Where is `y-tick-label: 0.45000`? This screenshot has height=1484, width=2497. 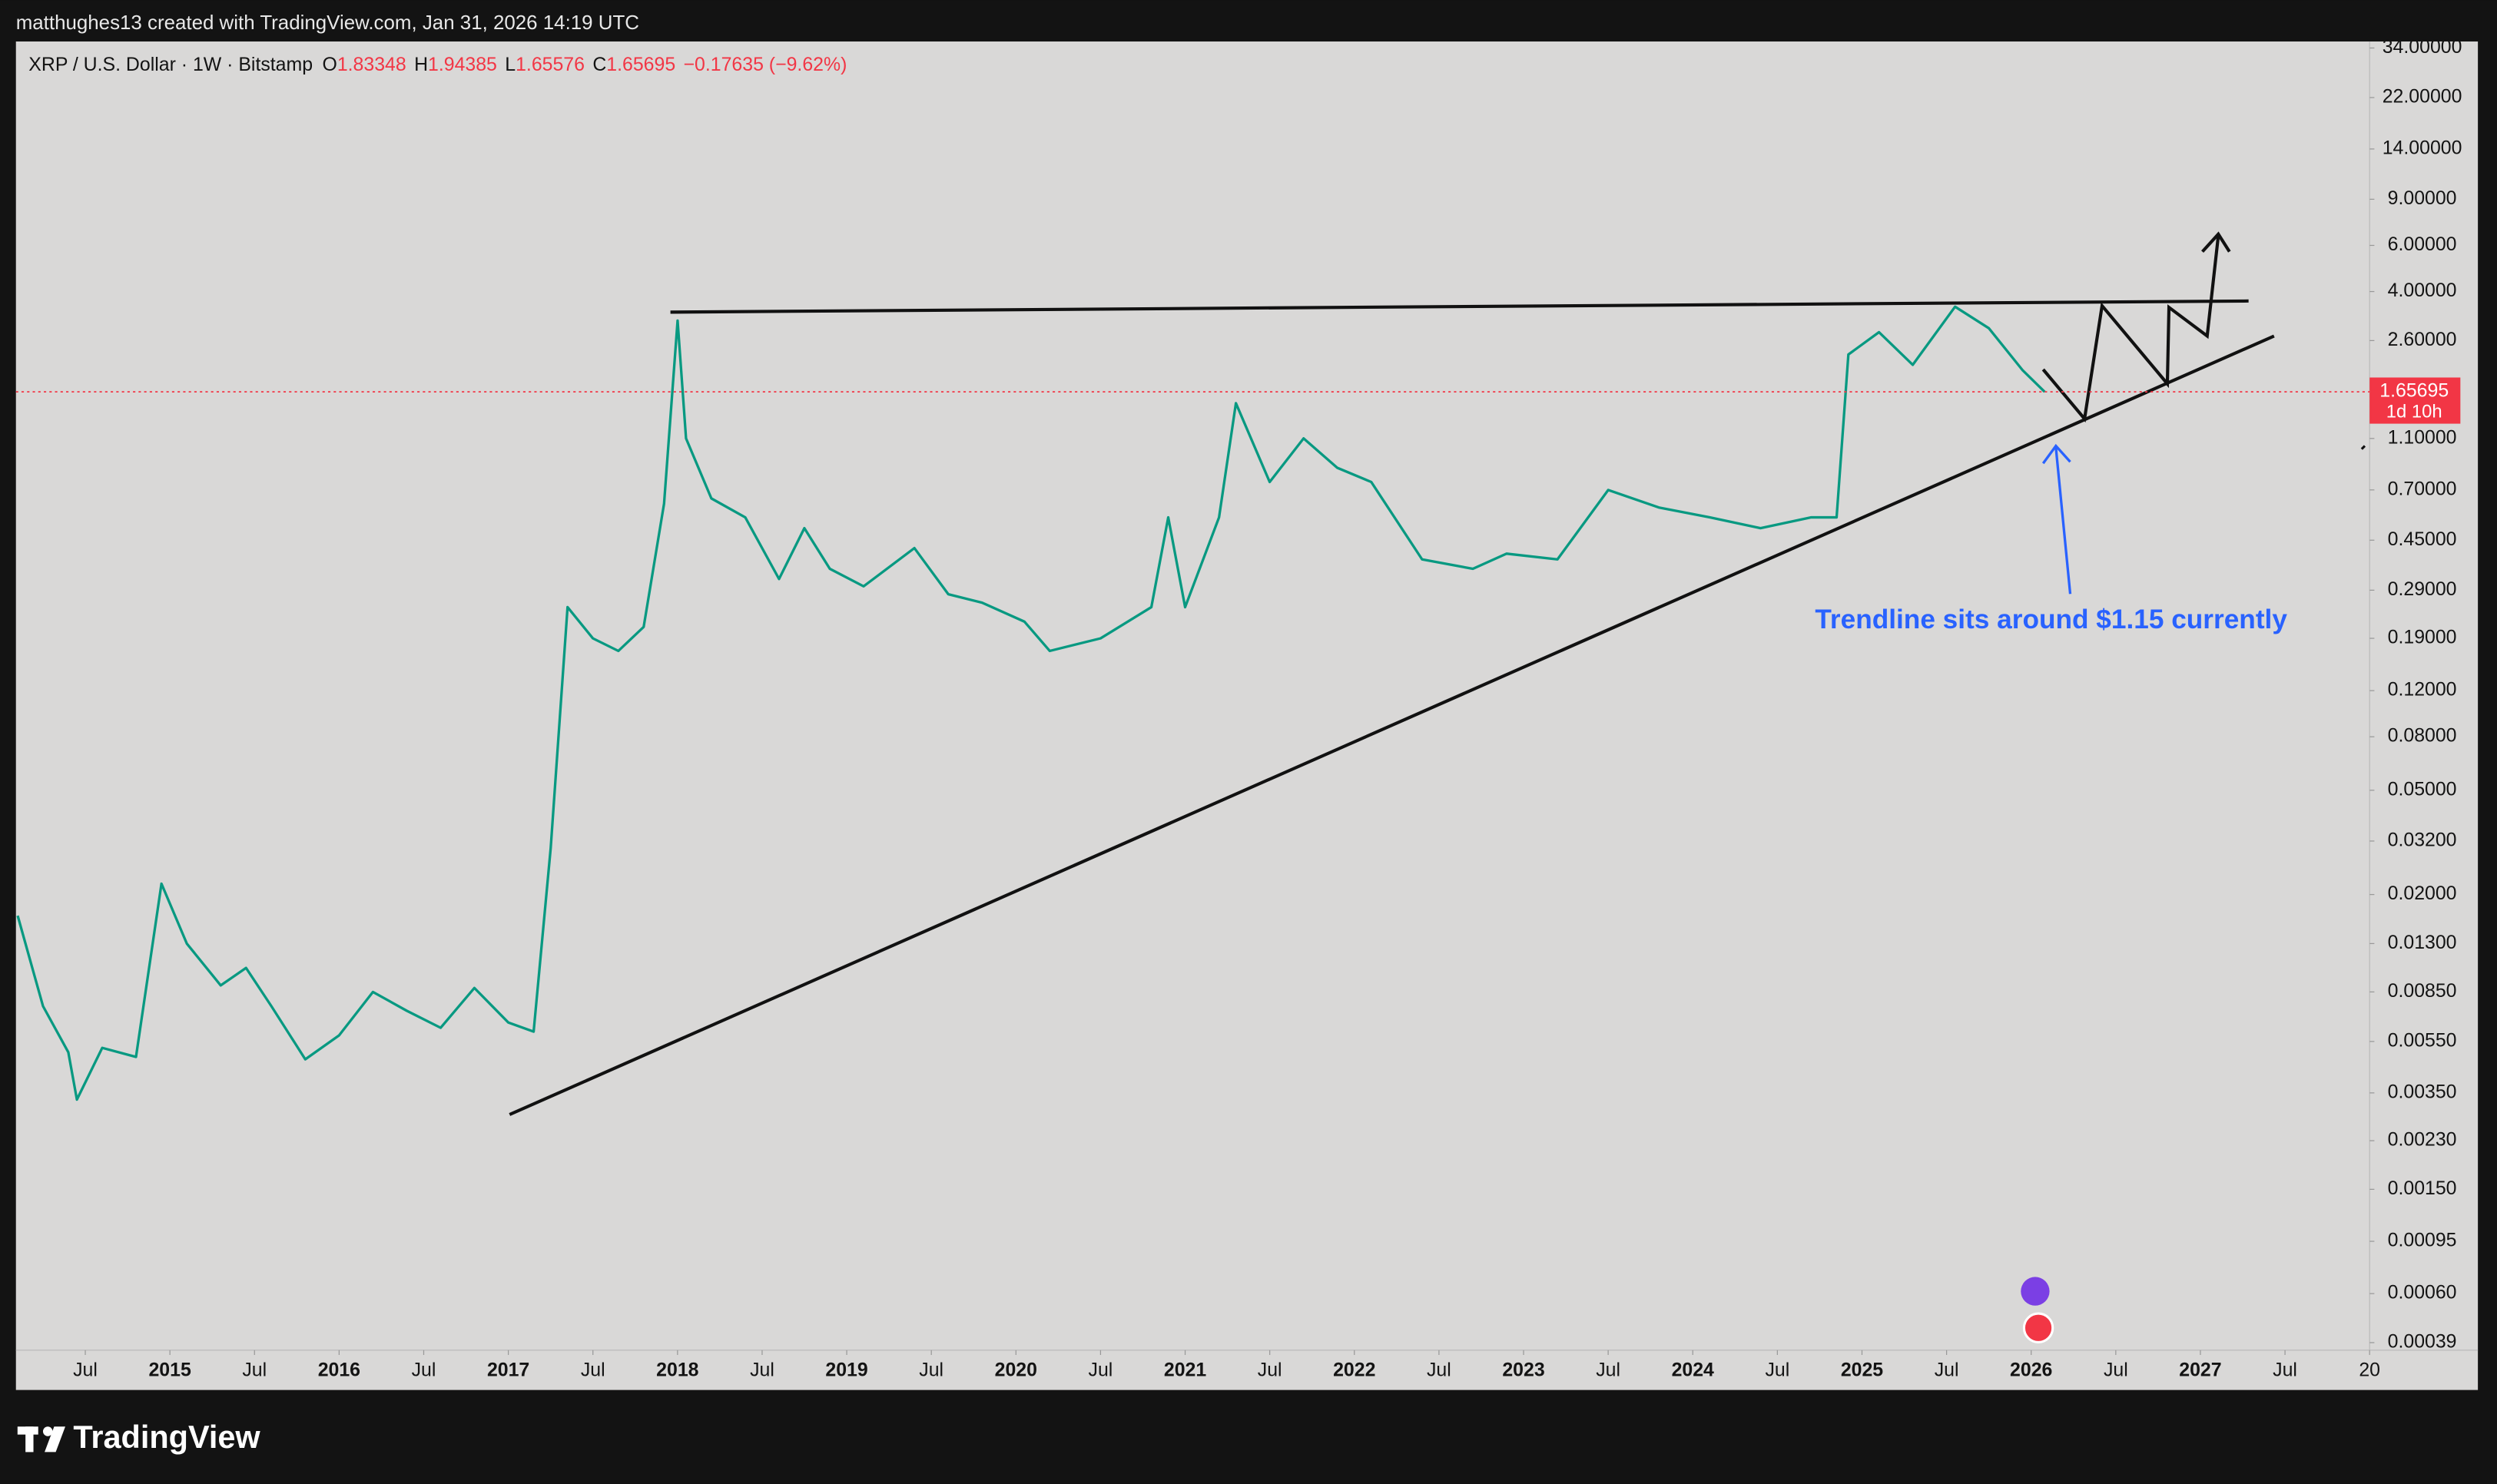 y-tick-label: 0.45000 is located at coordinates (2422, 539).